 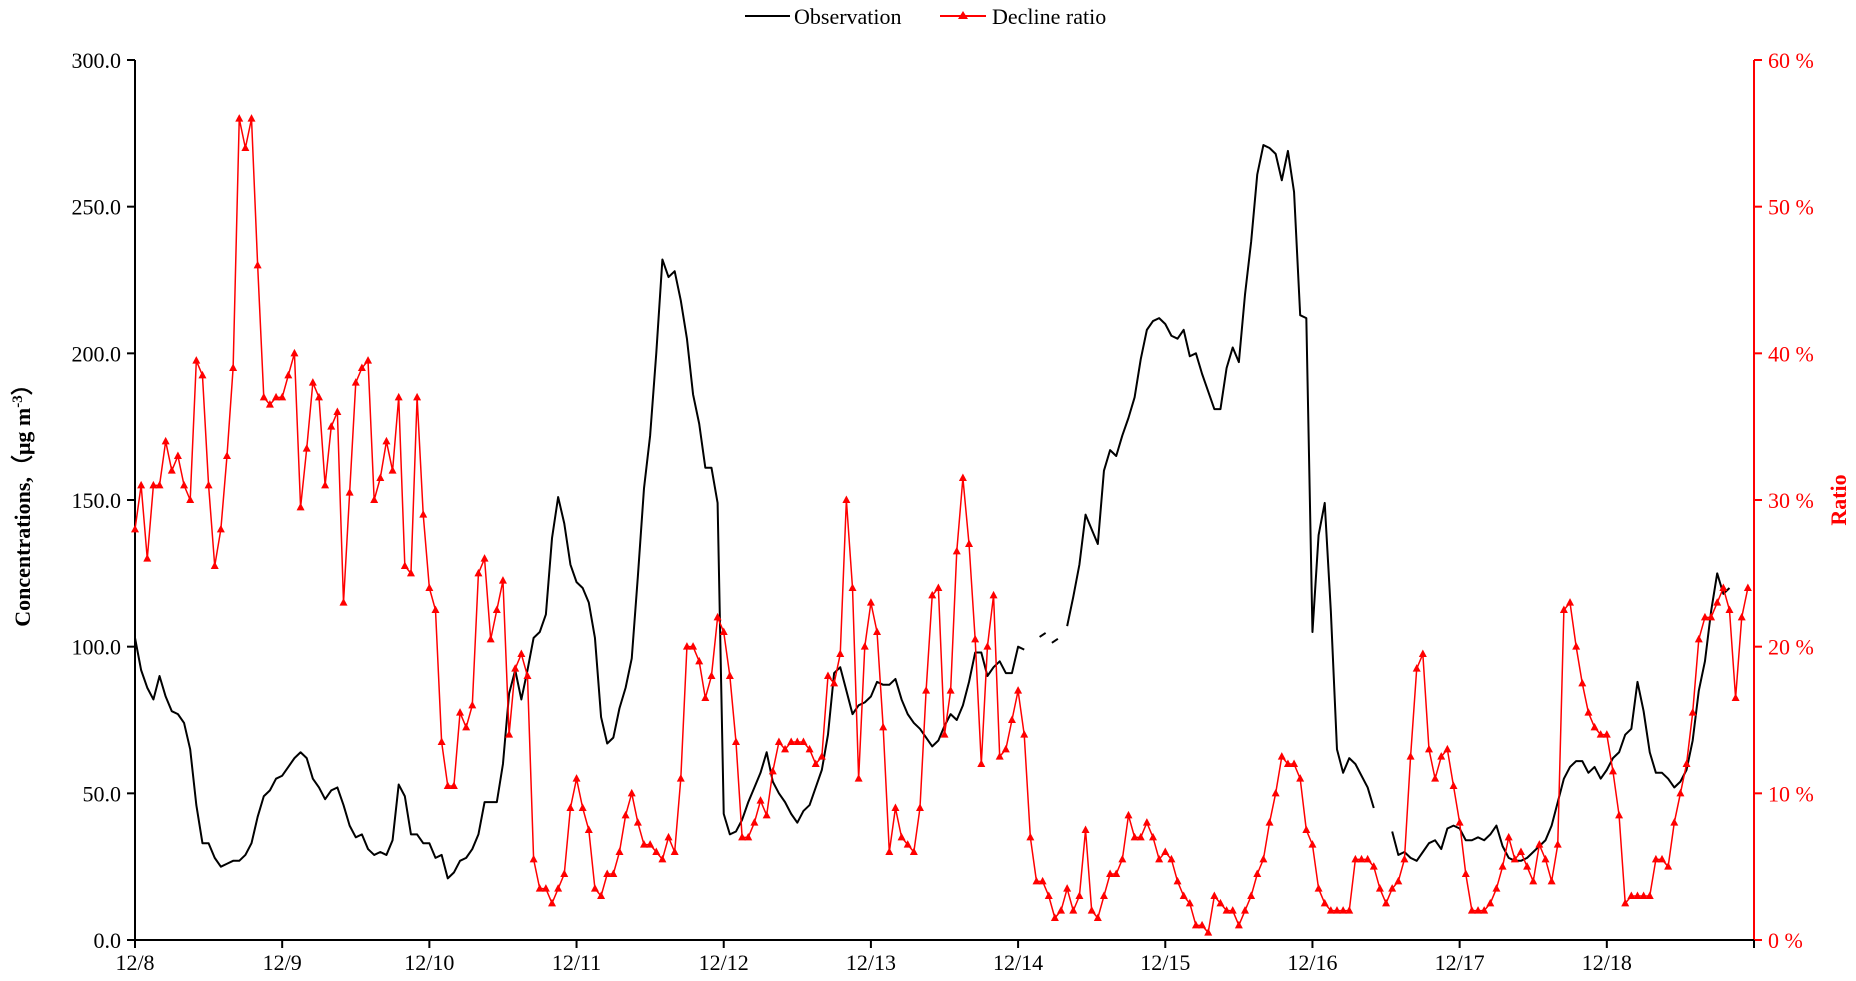 I want to click on observation-point, so click(x=1043, y=635).